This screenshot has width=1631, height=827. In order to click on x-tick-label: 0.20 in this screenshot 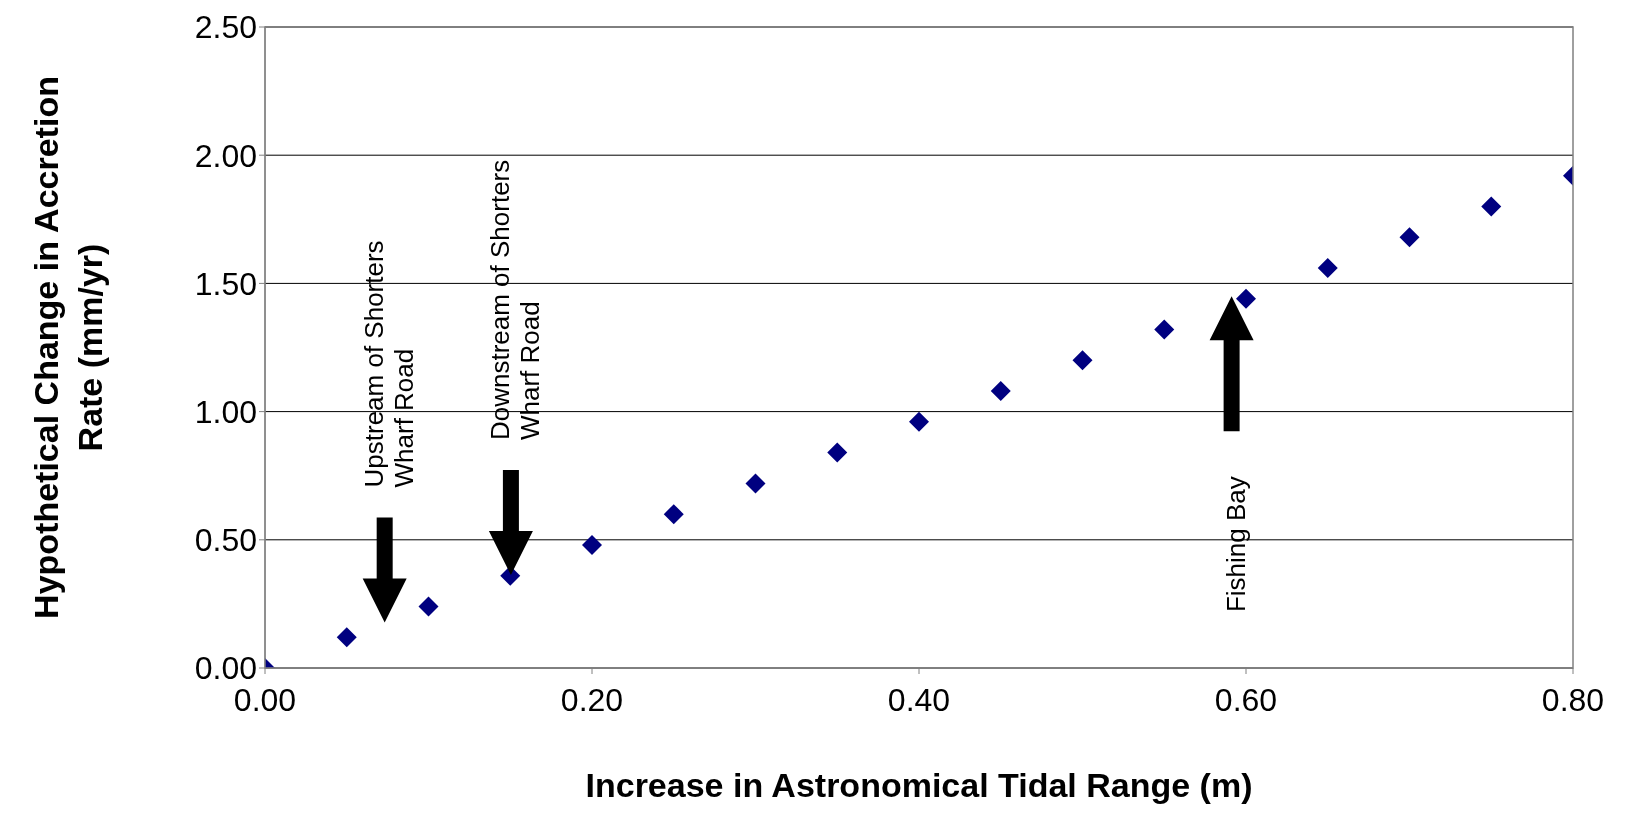, I will do `click(592, 699)`.